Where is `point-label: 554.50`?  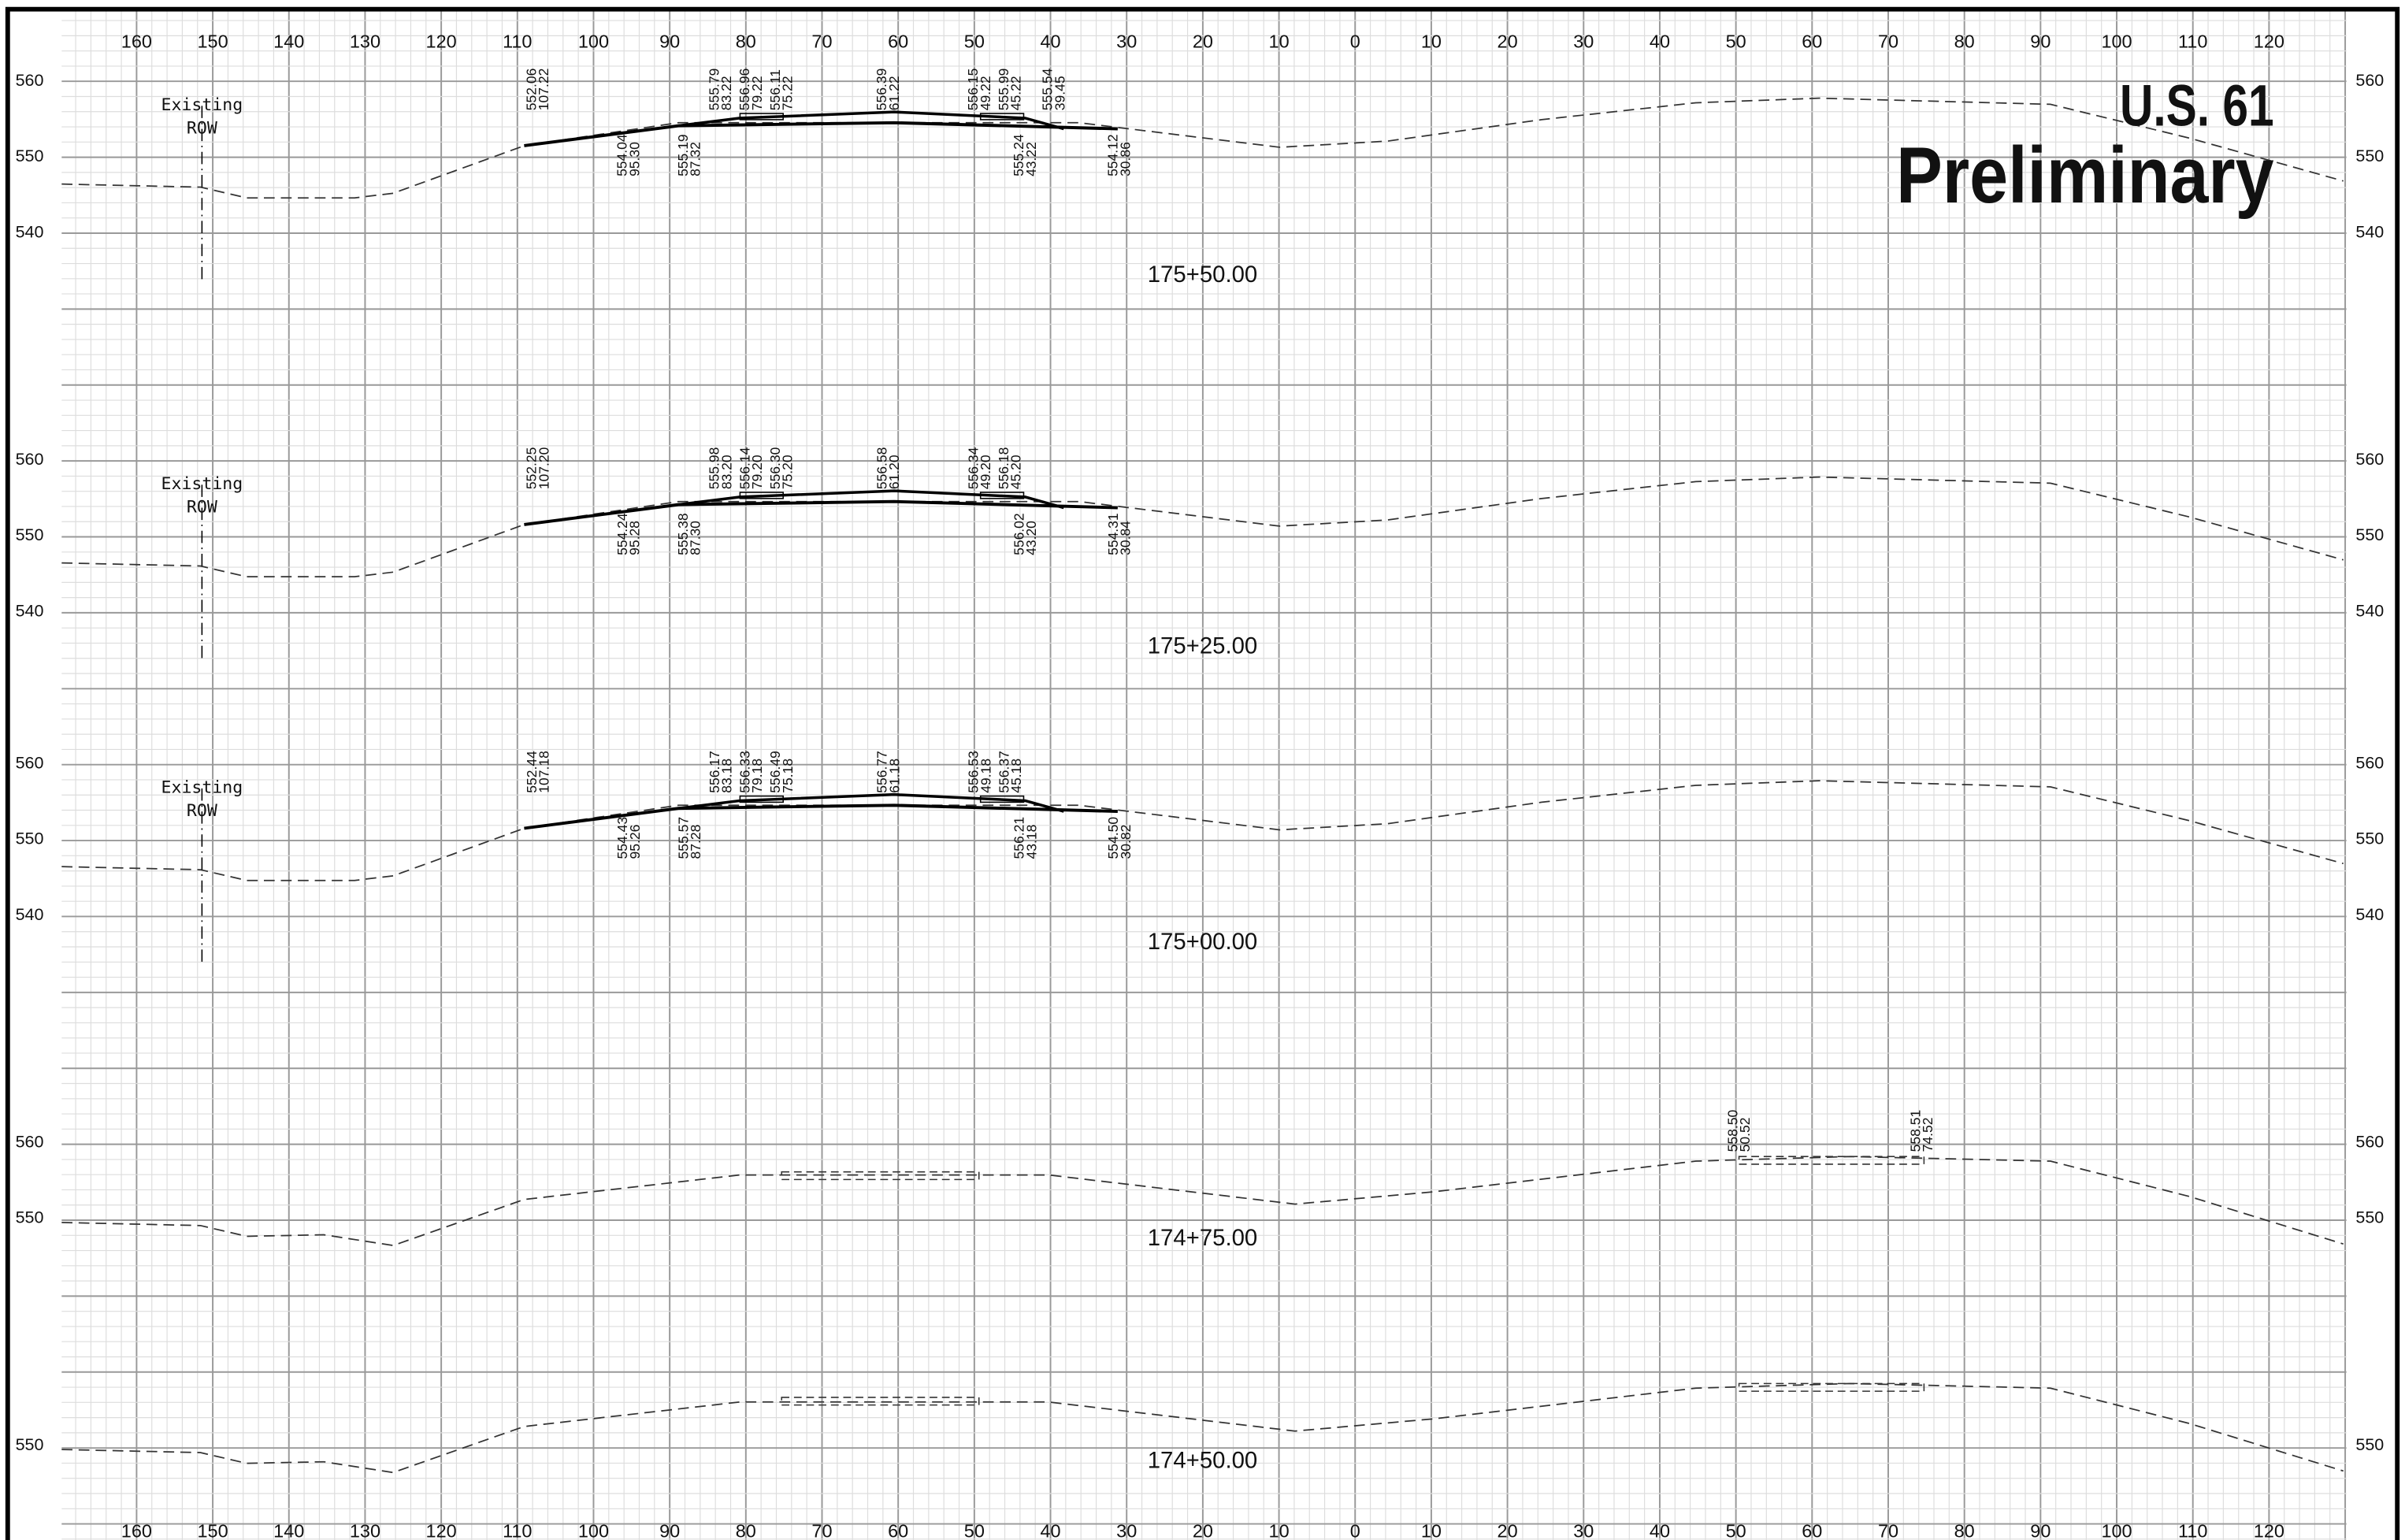
point-label: 554.50 is located at coordinates (1113, 838).